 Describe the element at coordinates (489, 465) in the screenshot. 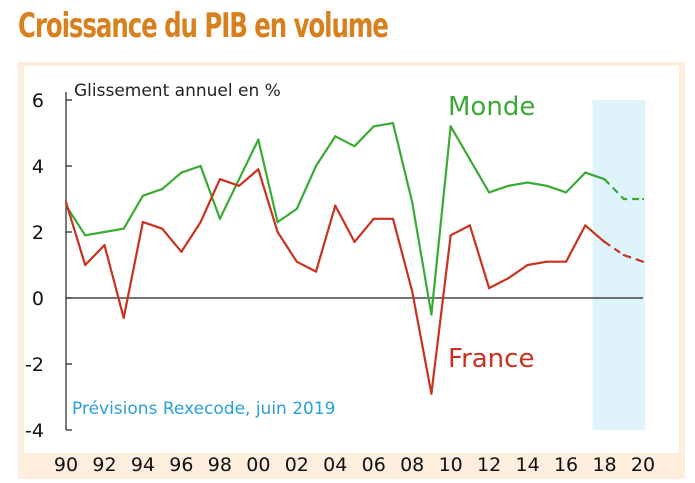

I see `x-tick-label: 12` at that location.